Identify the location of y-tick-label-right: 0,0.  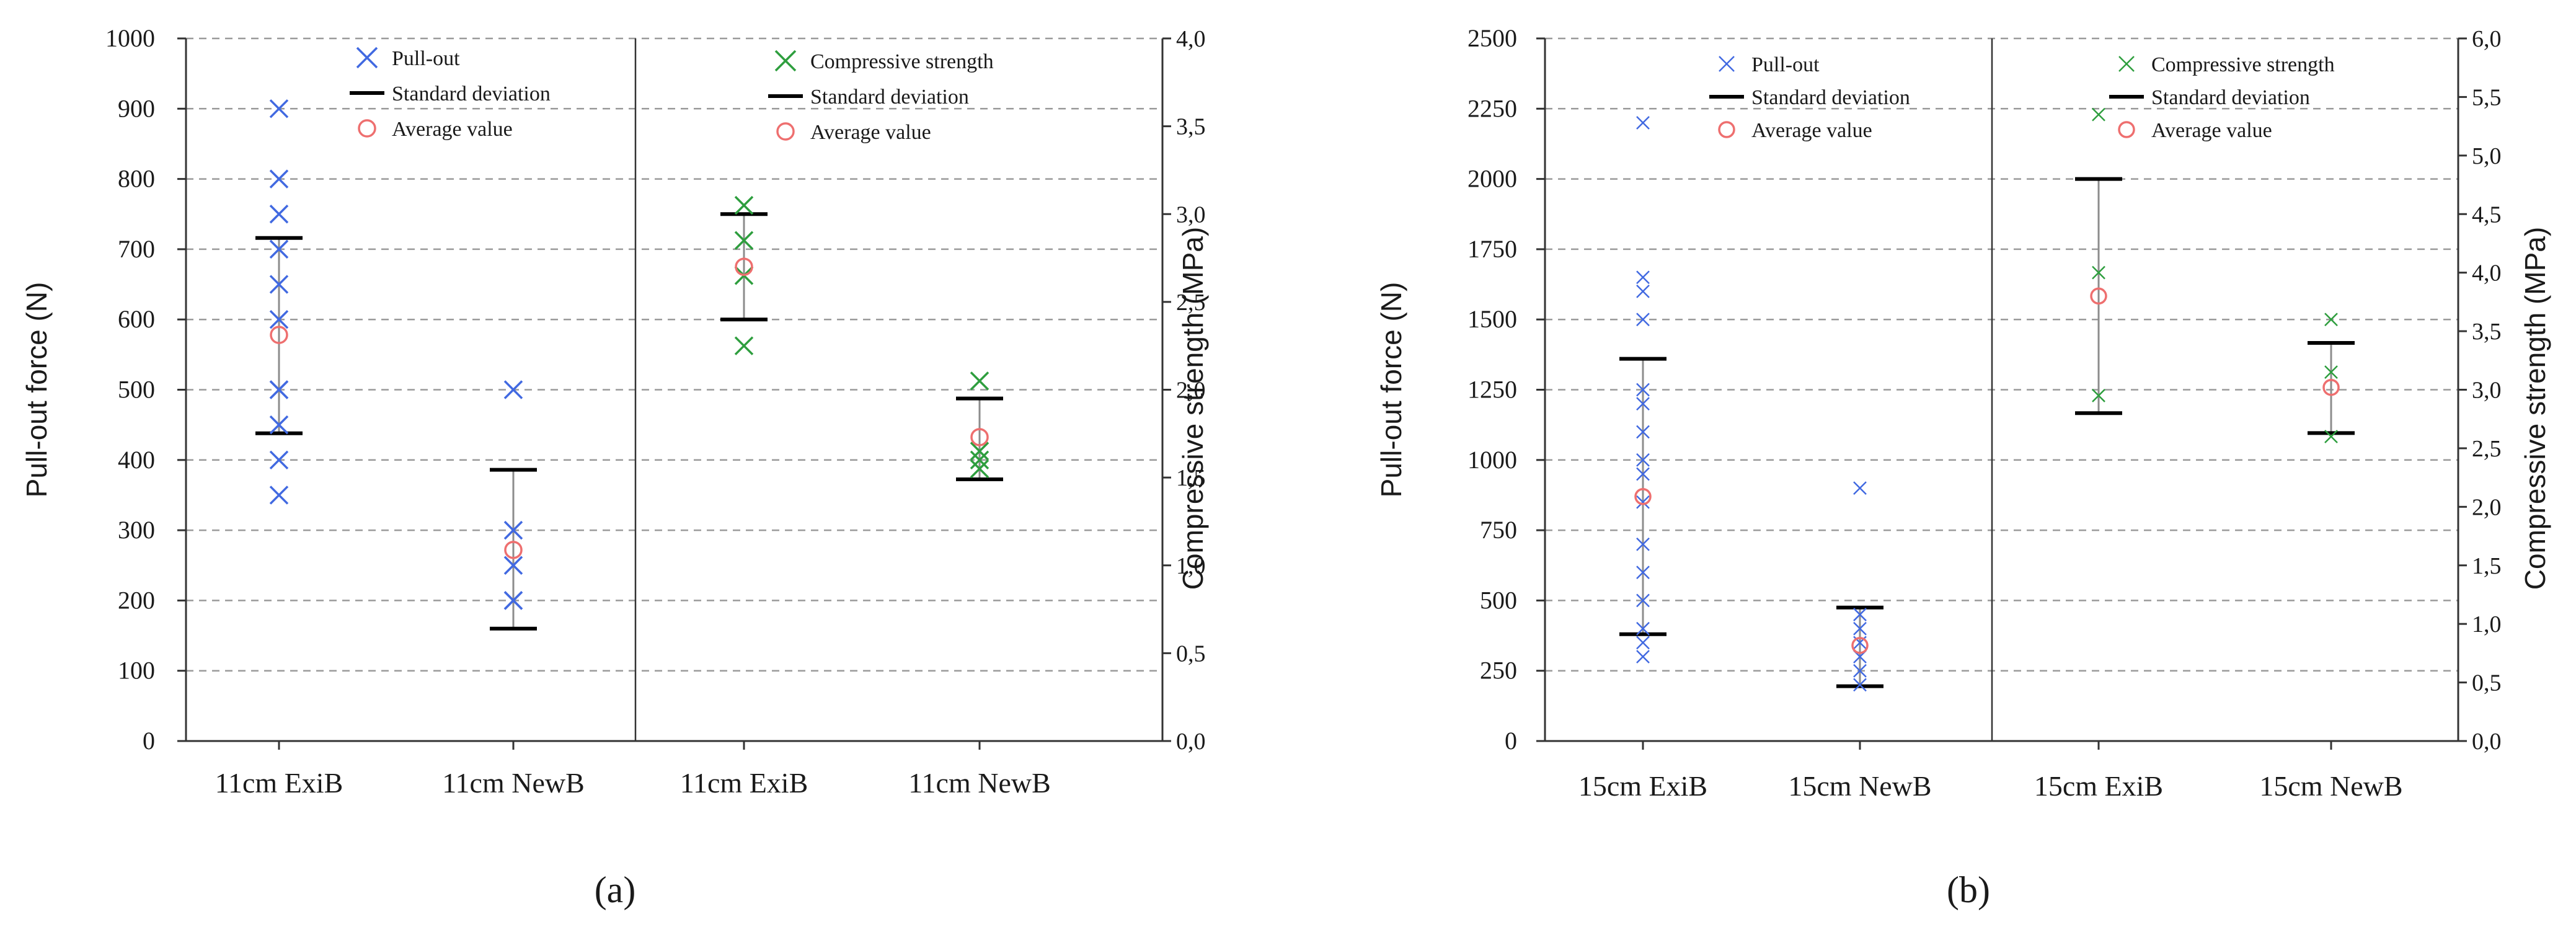
(1191, 742).